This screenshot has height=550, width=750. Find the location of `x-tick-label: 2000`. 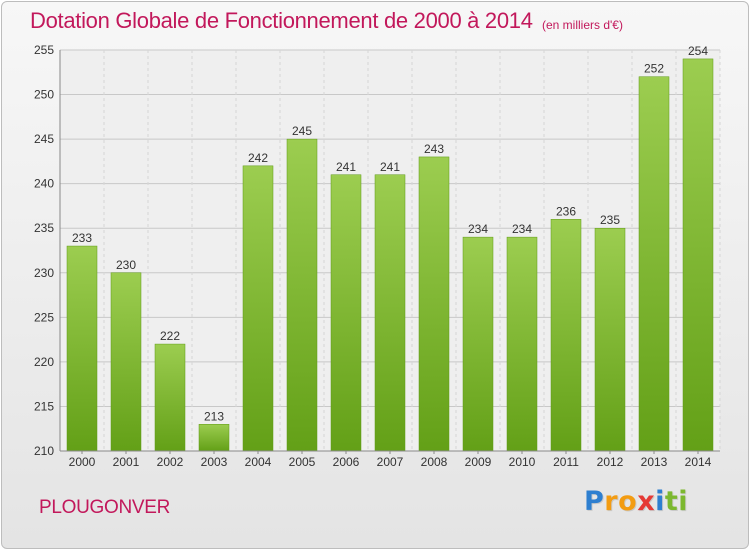

x-tick-label: 2000 is located at coordinates (82, 462).